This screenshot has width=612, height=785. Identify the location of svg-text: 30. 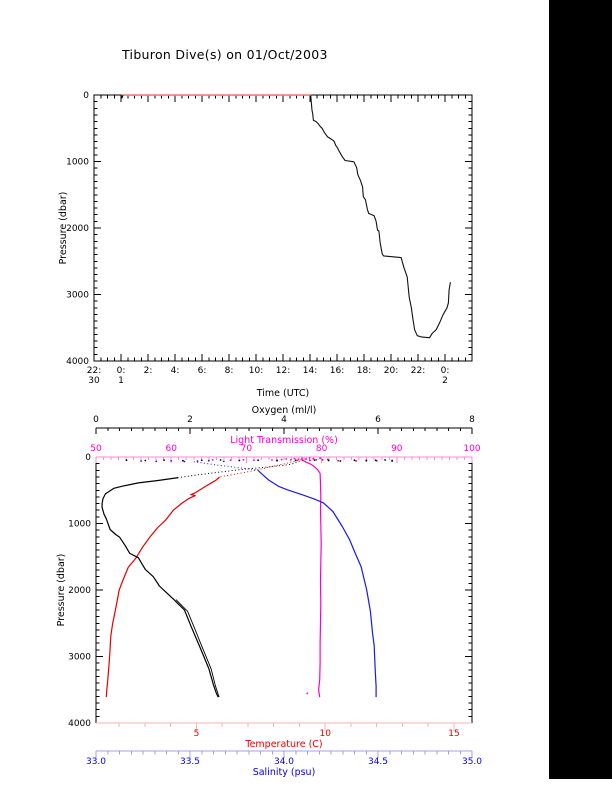
(94, 381).